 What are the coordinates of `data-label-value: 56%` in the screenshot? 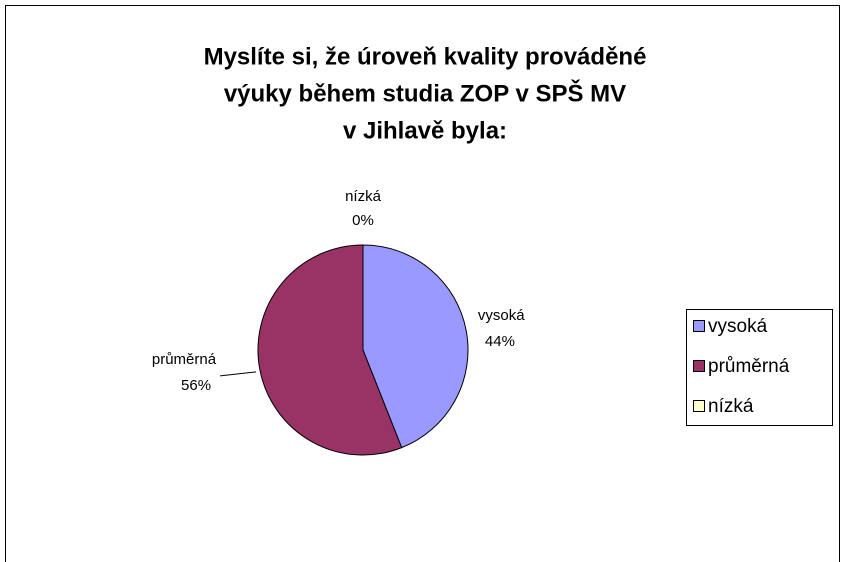 It's located at (196, 385).